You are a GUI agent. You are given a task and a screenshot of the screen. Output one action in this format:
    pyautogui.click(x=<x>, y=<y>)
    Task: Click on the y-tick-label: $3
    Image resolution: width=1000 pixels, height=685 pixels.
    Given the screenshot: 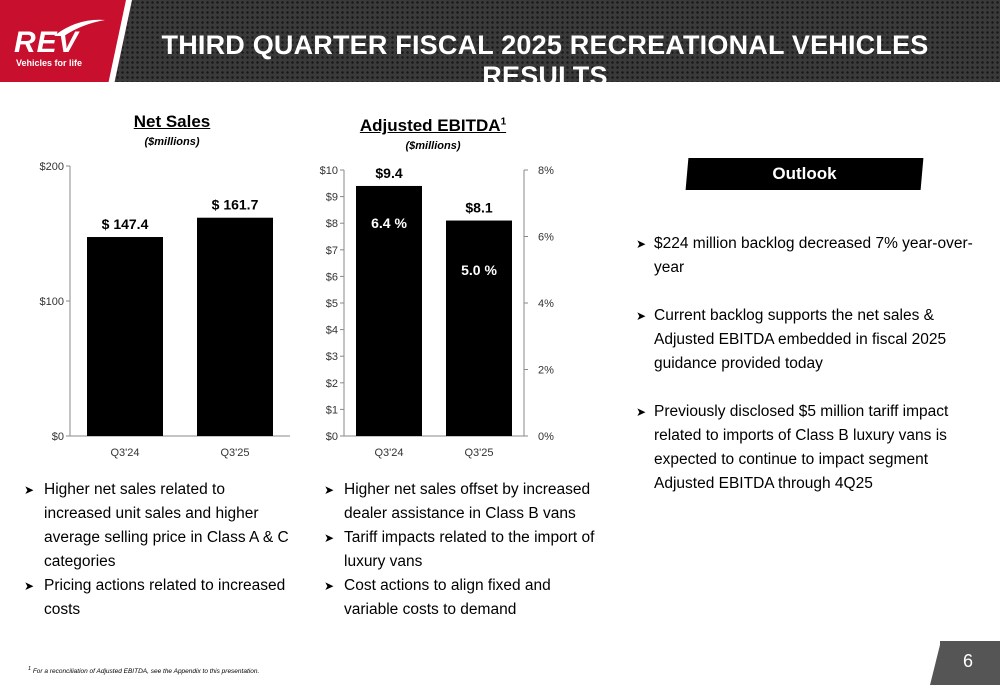 What is the action you would take?
    pyautogui.click(x=332, y=357)
    